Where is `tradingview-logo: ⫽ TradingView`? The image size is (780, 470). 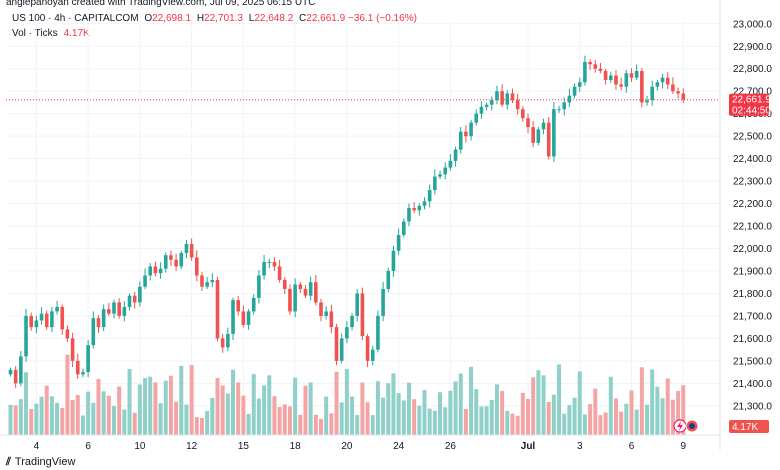
tradingview-logo: ⫽ TradingView is located at coordinates (40, 462).